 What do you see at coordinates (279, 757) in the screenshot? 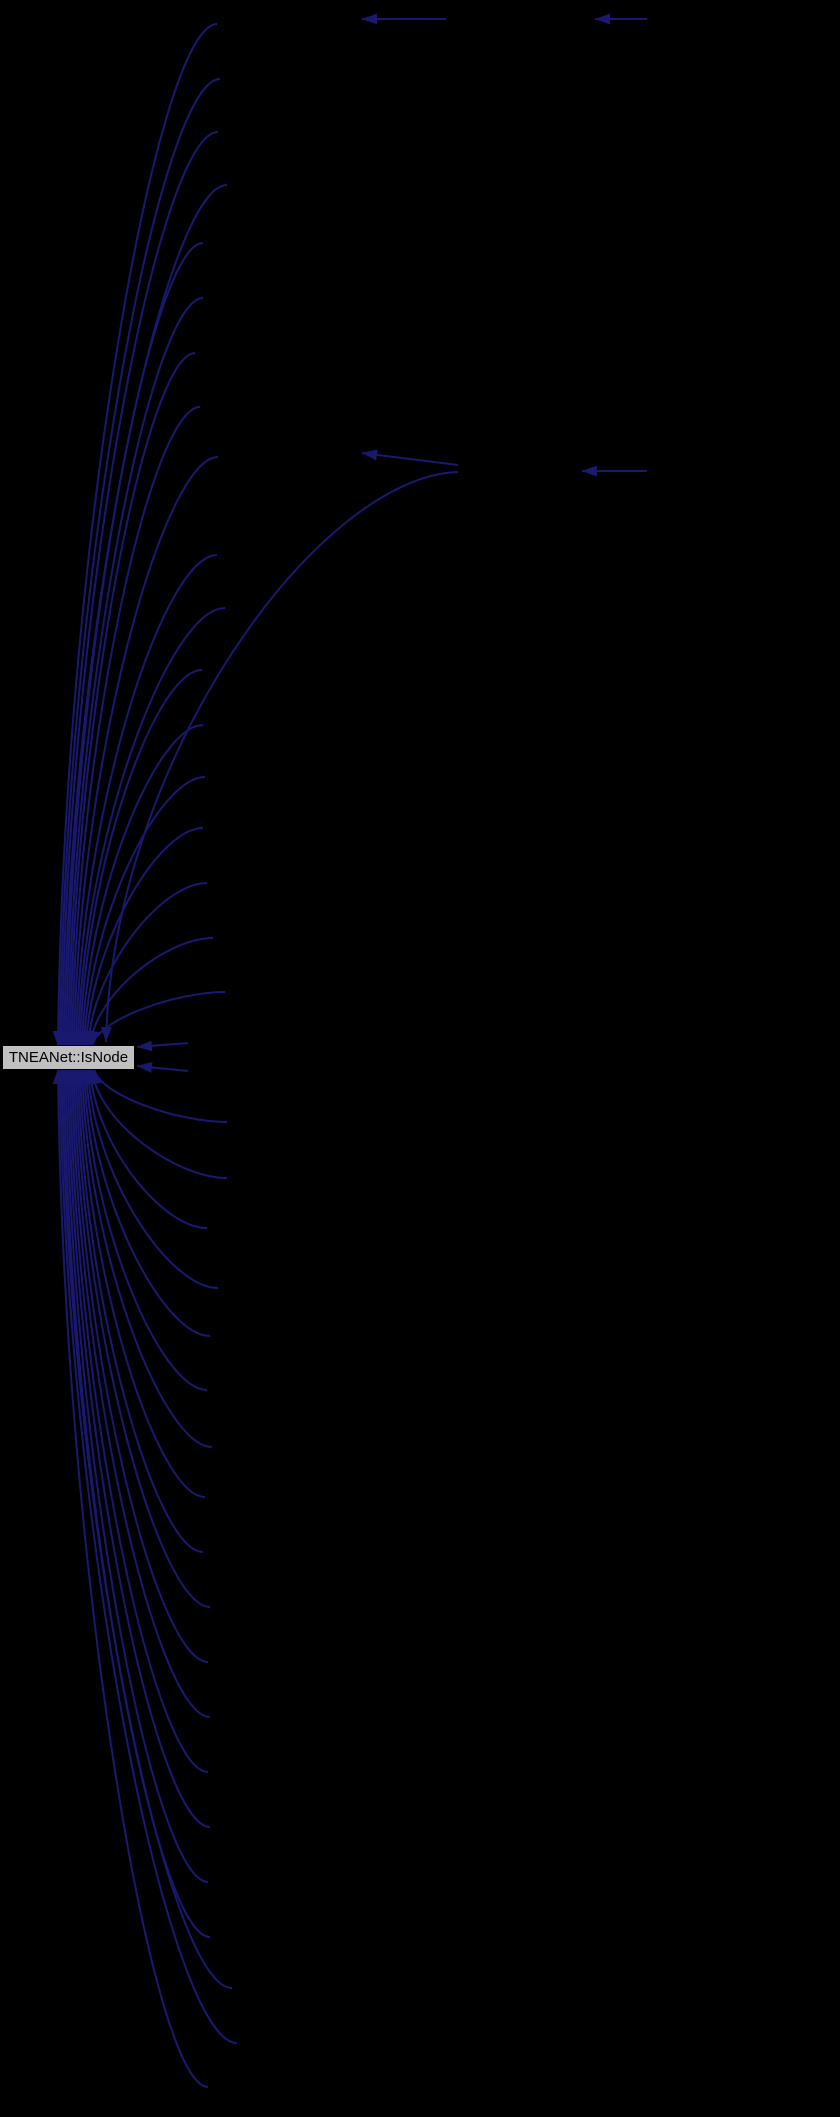
I see `caller-edge-long` at bounding box center [279, 757].